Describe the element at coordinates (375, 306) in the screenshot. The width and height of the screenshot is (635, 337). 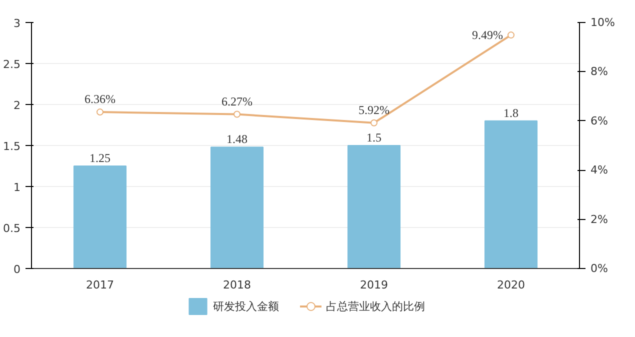
I see `legend-label: 占总营业收入的比例` at that location.